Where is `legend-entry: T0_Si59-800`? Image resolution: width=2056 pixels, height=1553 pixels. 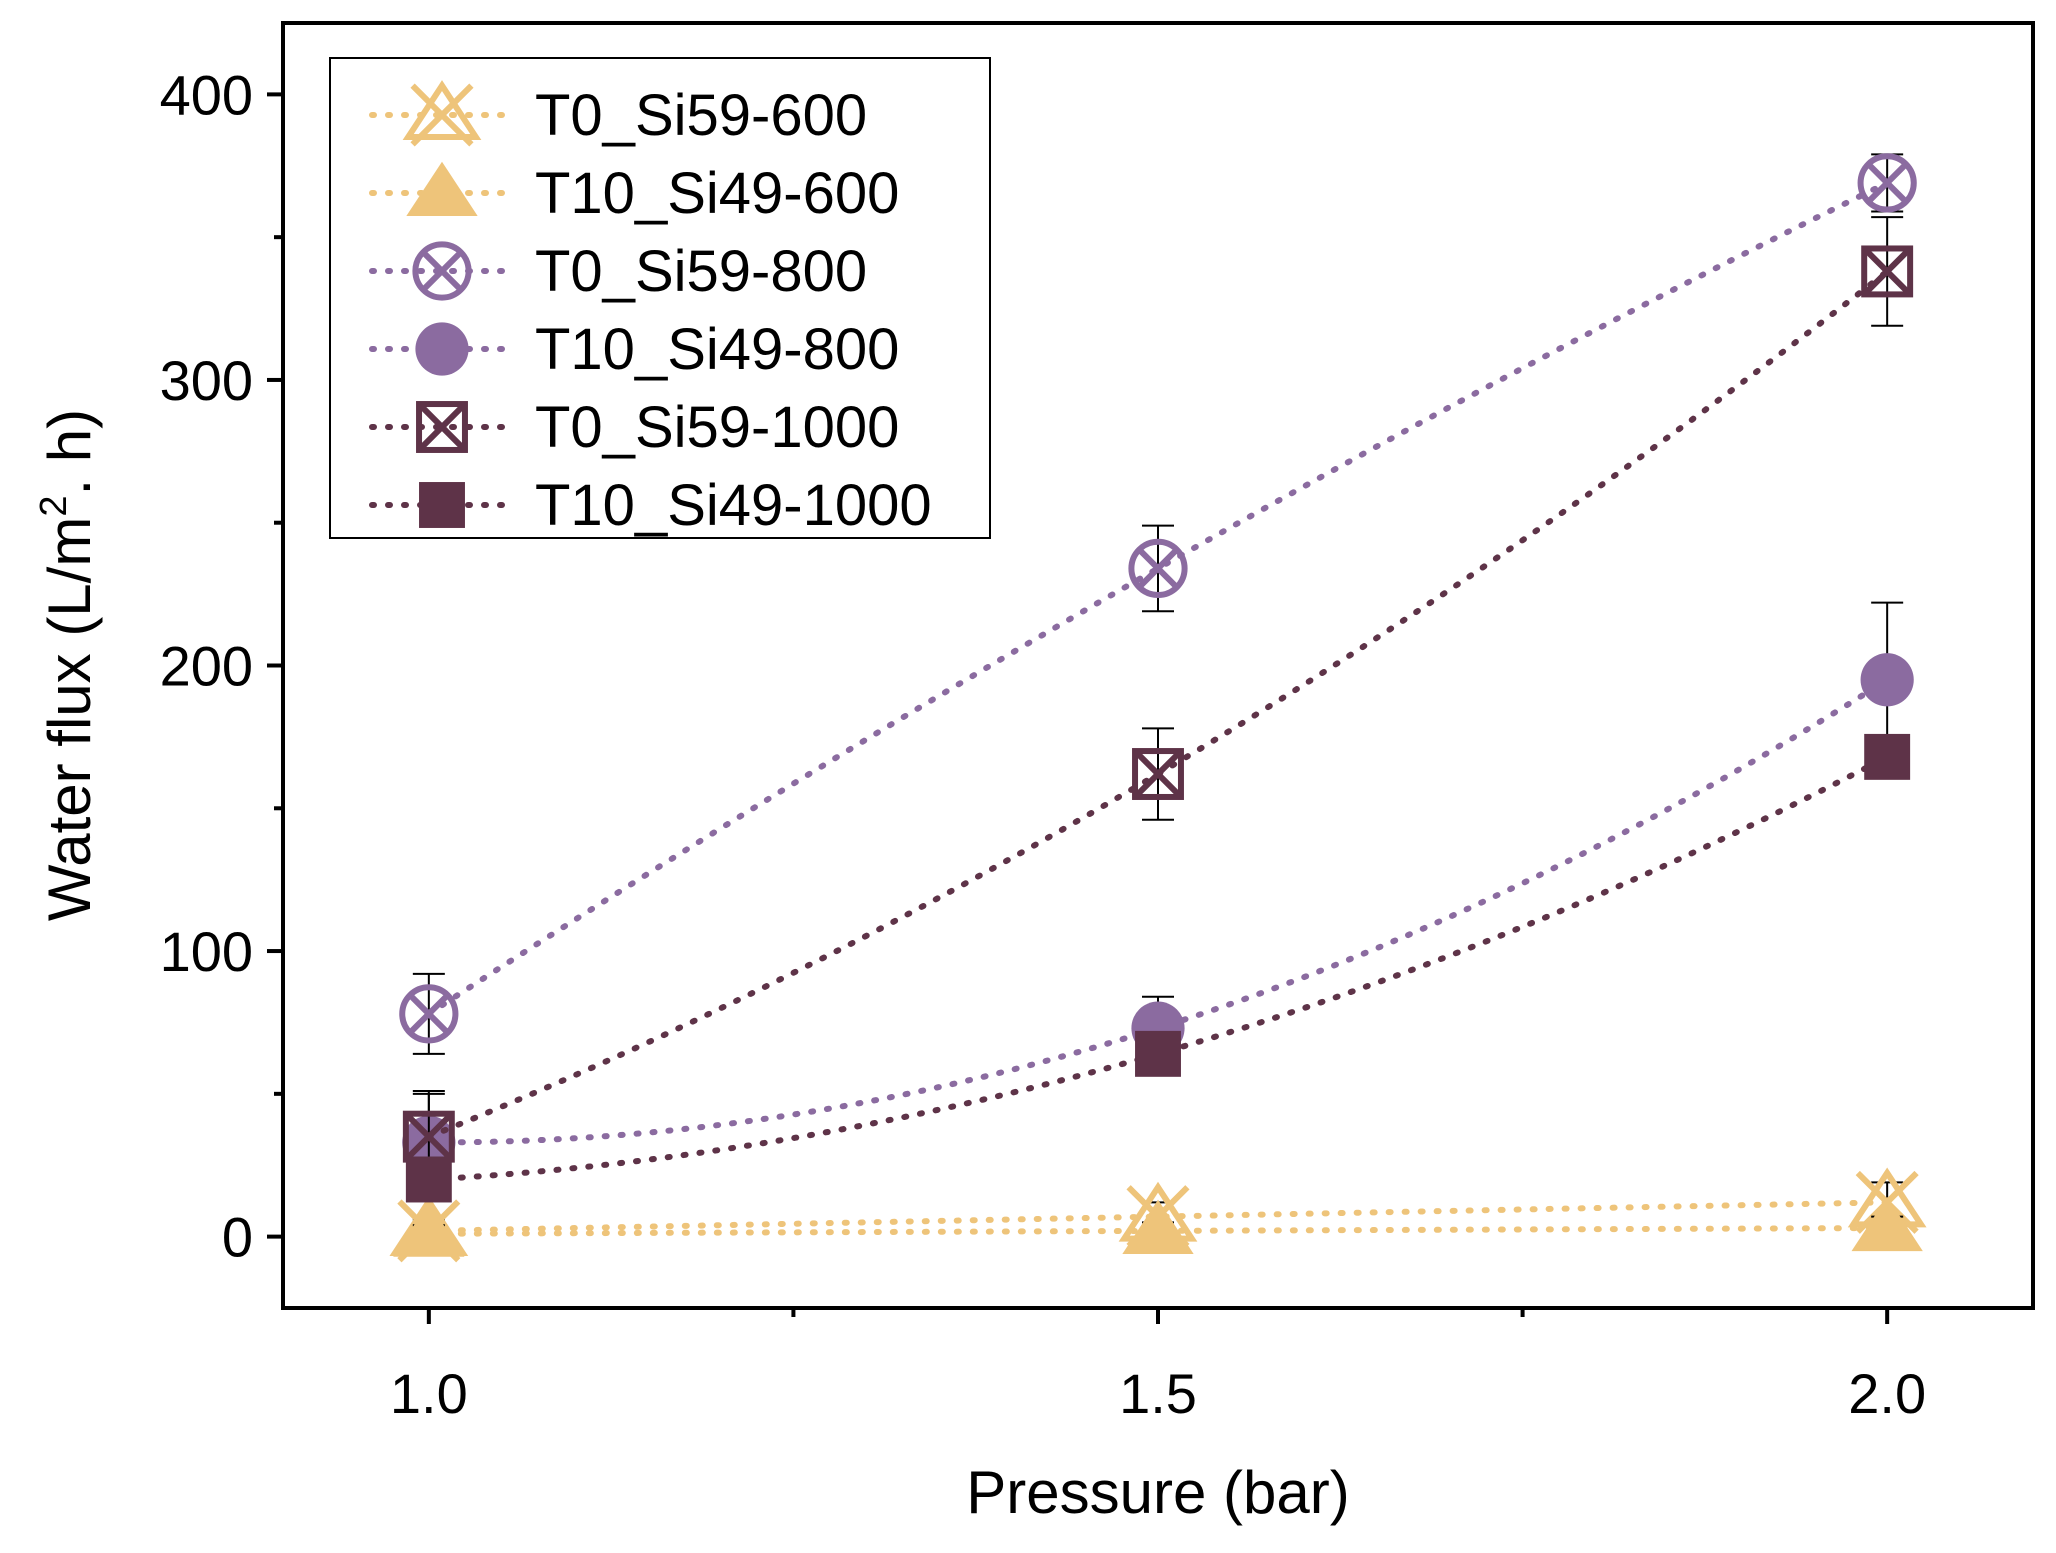
legend-entry: T0_Si59-800 is located at coordinates (618, 271).